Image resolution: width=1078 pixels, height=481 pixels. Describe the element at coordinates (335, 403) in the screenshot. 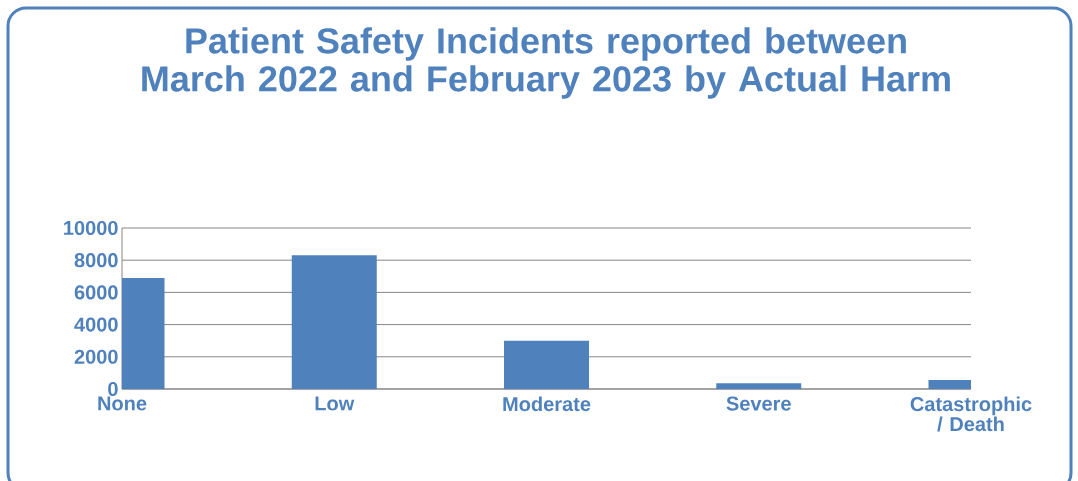

I see `x-tick-label: Low` at that location.